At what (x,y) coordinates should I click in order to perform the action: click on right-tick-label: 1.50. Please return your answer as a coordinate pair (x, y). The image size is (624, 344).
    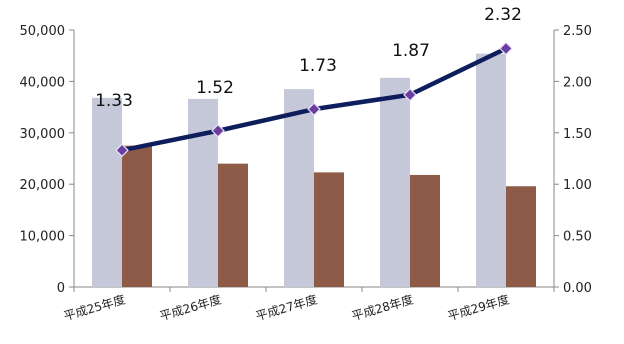
    Looking at the image, I should click on (577, 134).